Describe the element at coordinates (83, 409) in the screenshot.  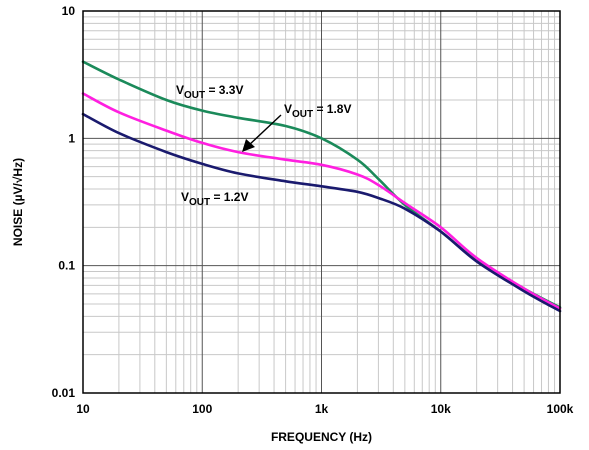
I see `x-tick-label: 10` at that location.